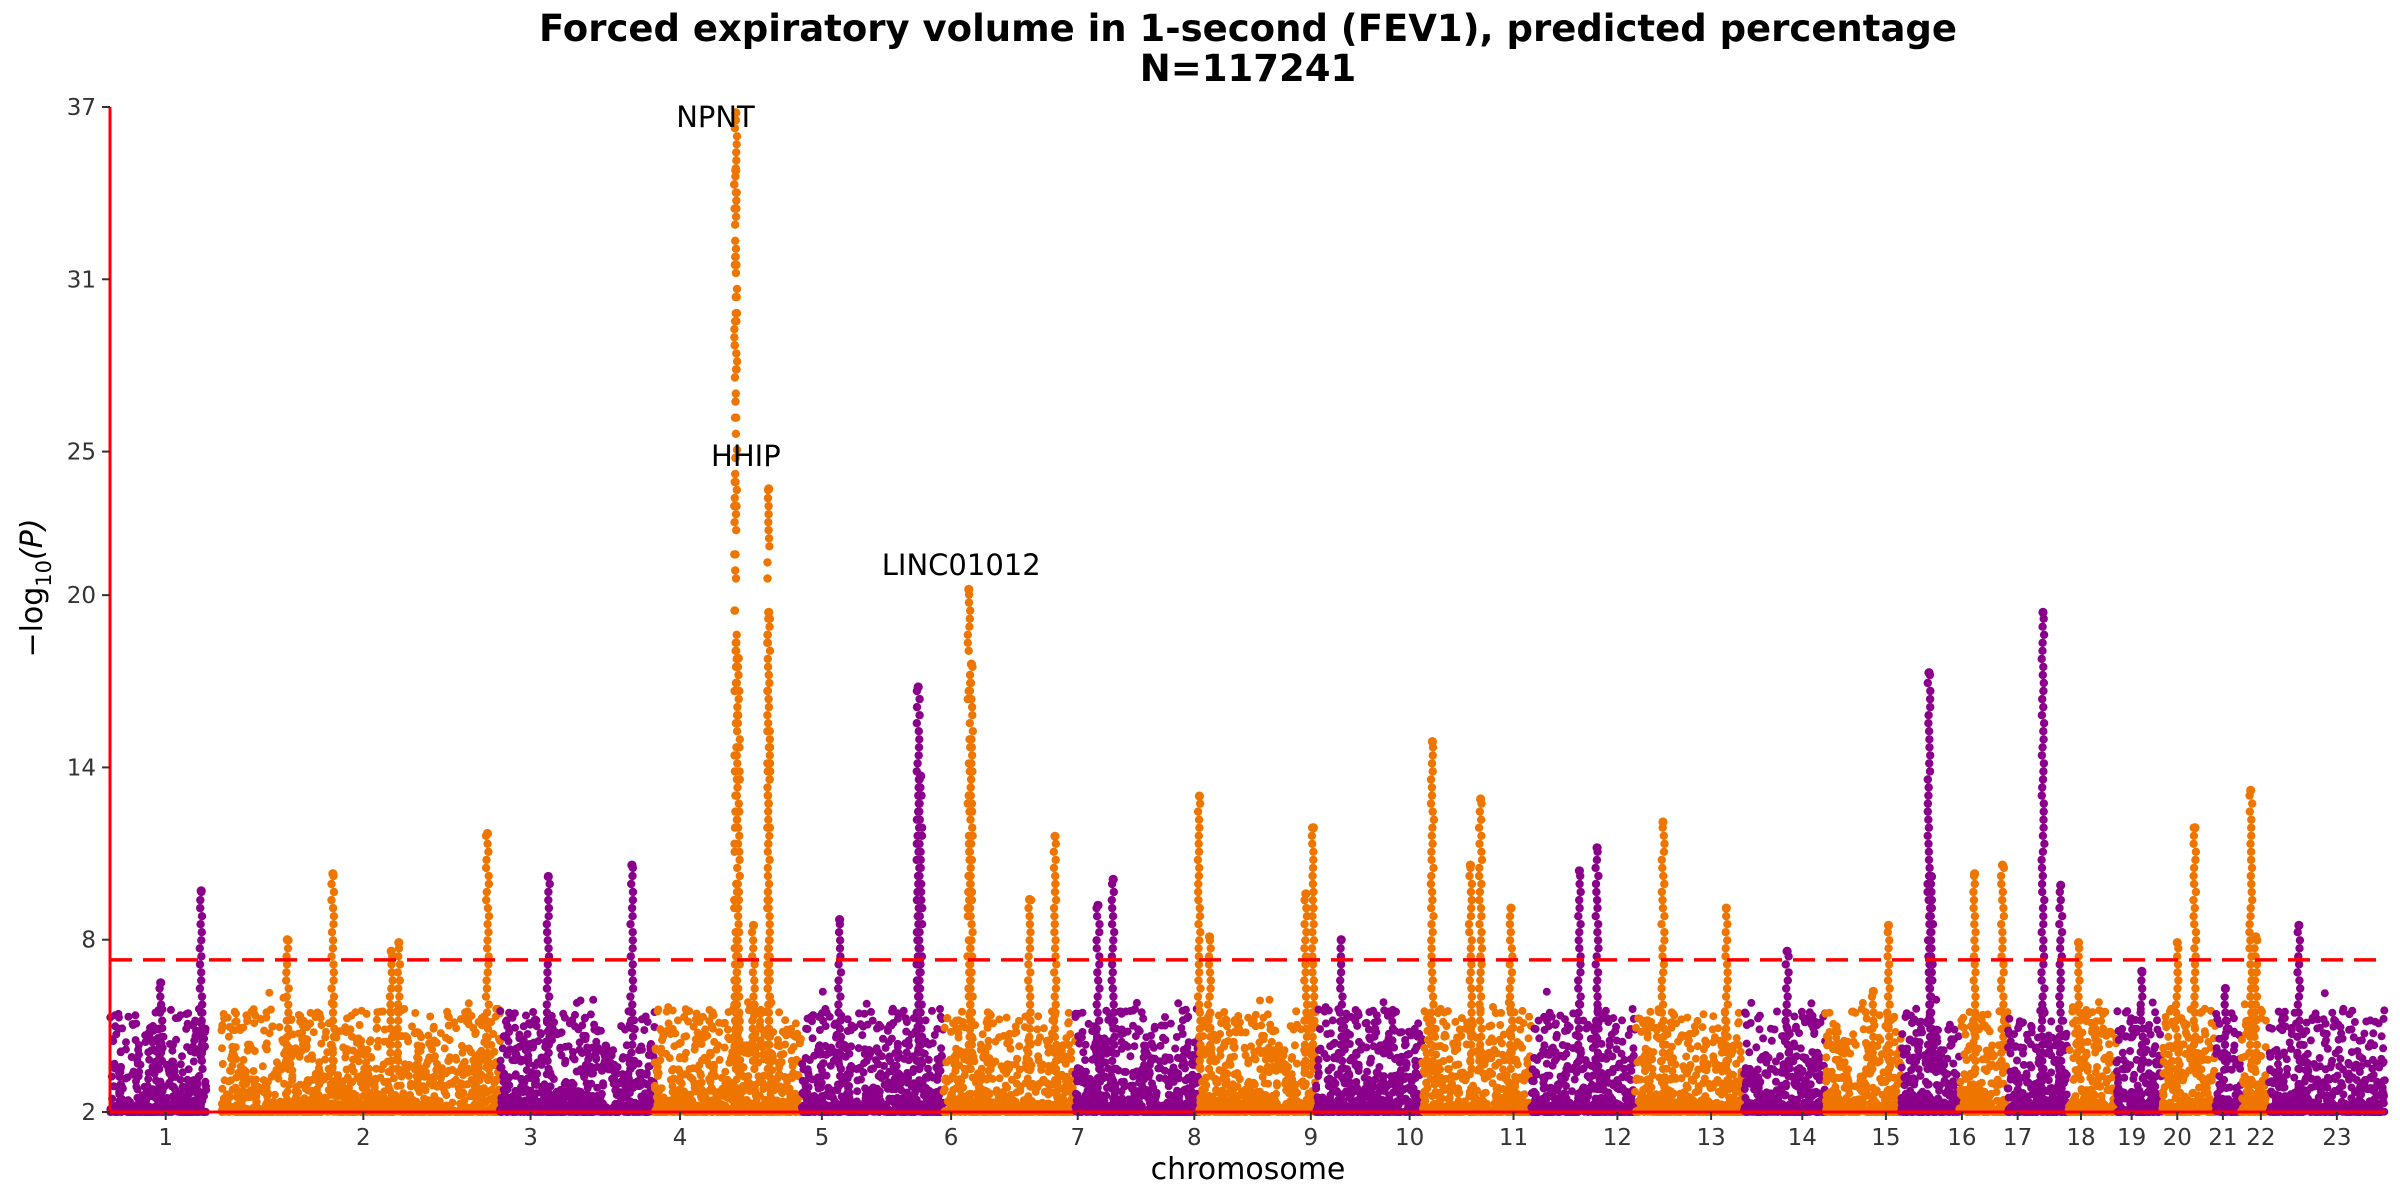  Describe the element at coordinates (632, 865) in the screenshot. I see `chr3-peak-top` at that location.